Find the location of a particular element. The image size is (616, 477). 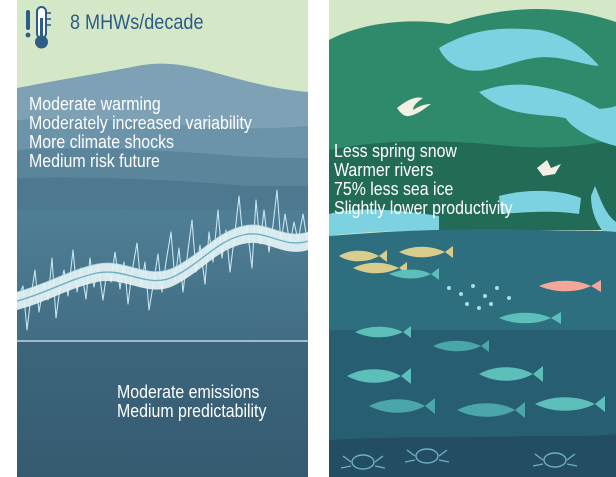

ice-floe-left is located at coordinates (384, 222).